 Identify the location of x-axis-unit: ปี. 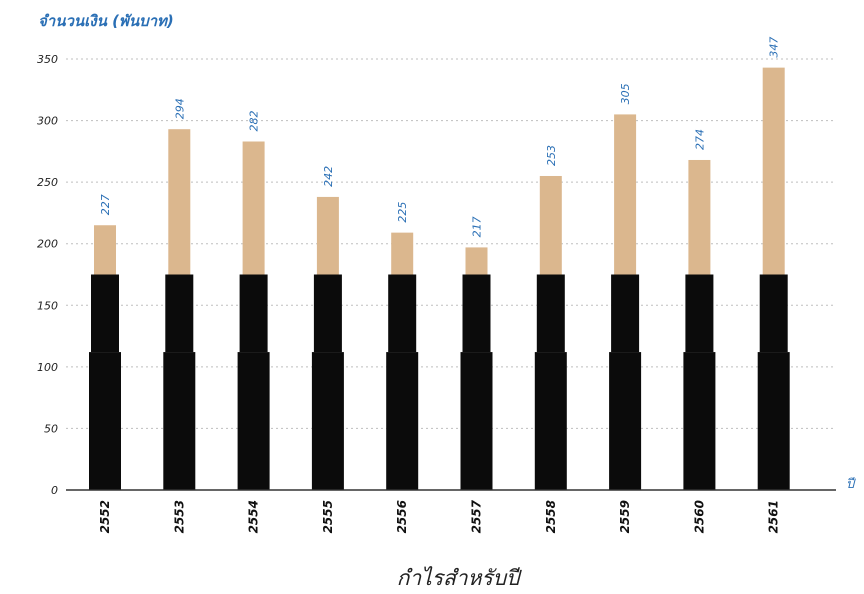
(851, 484).